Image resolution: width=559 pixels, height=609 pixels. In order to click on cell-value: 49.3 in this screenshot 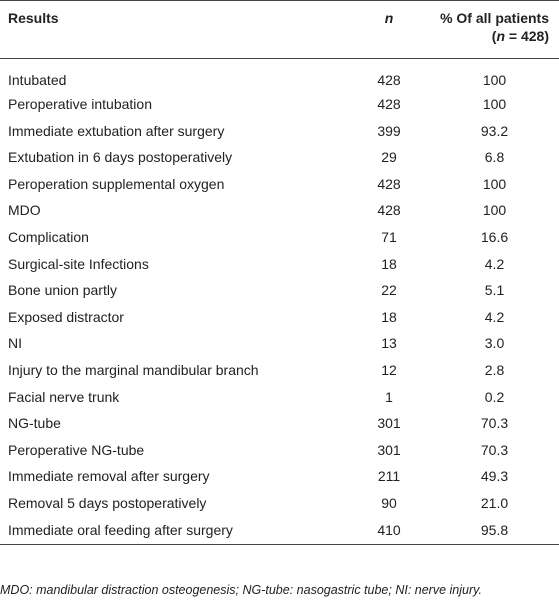, I will do `click(494, 476)`.